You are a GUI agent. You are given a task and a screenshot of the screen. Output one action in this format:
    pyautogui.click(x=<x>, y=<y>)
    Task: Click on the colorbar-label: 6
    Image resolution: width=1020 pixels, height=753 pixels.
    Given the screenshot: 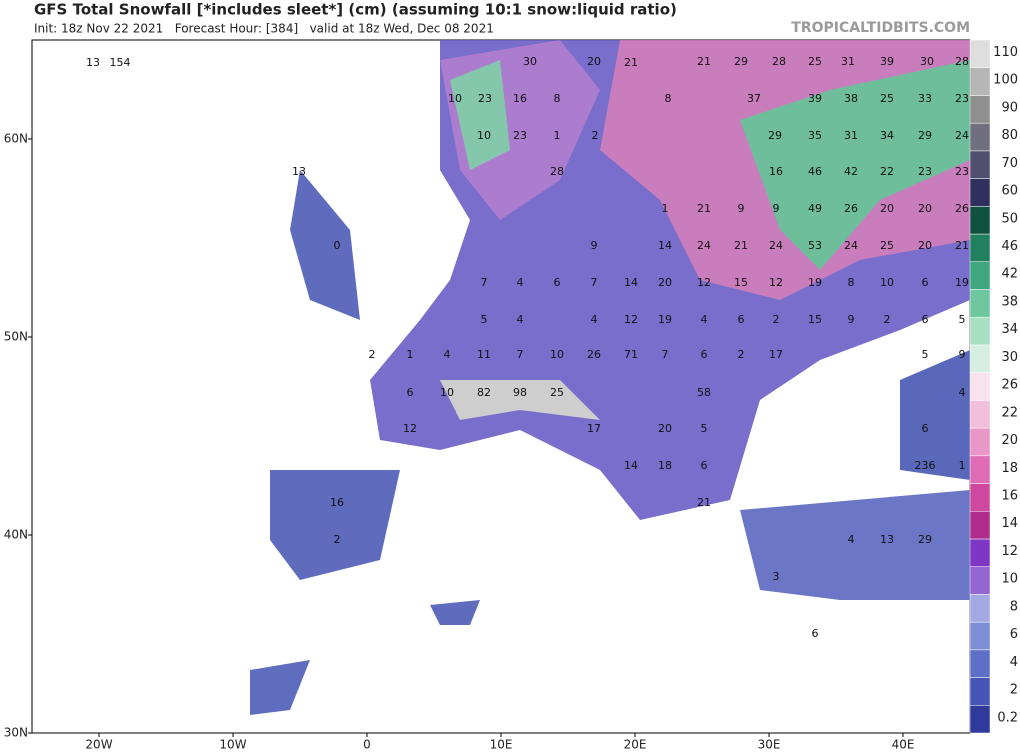 What is the action you would take?
    pyautogui.click(x=1014, y=634)
    